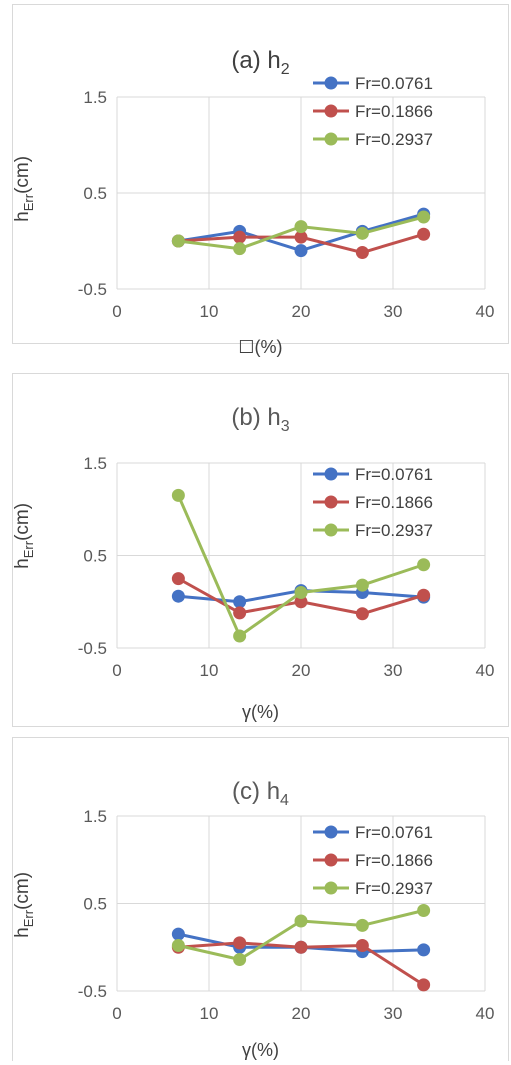 The image size is (511, 1065). What do you see at coordinates (260, 793) in the screenshot?
I see `chart-title: (c) h4` at bounding box center [260, 793].